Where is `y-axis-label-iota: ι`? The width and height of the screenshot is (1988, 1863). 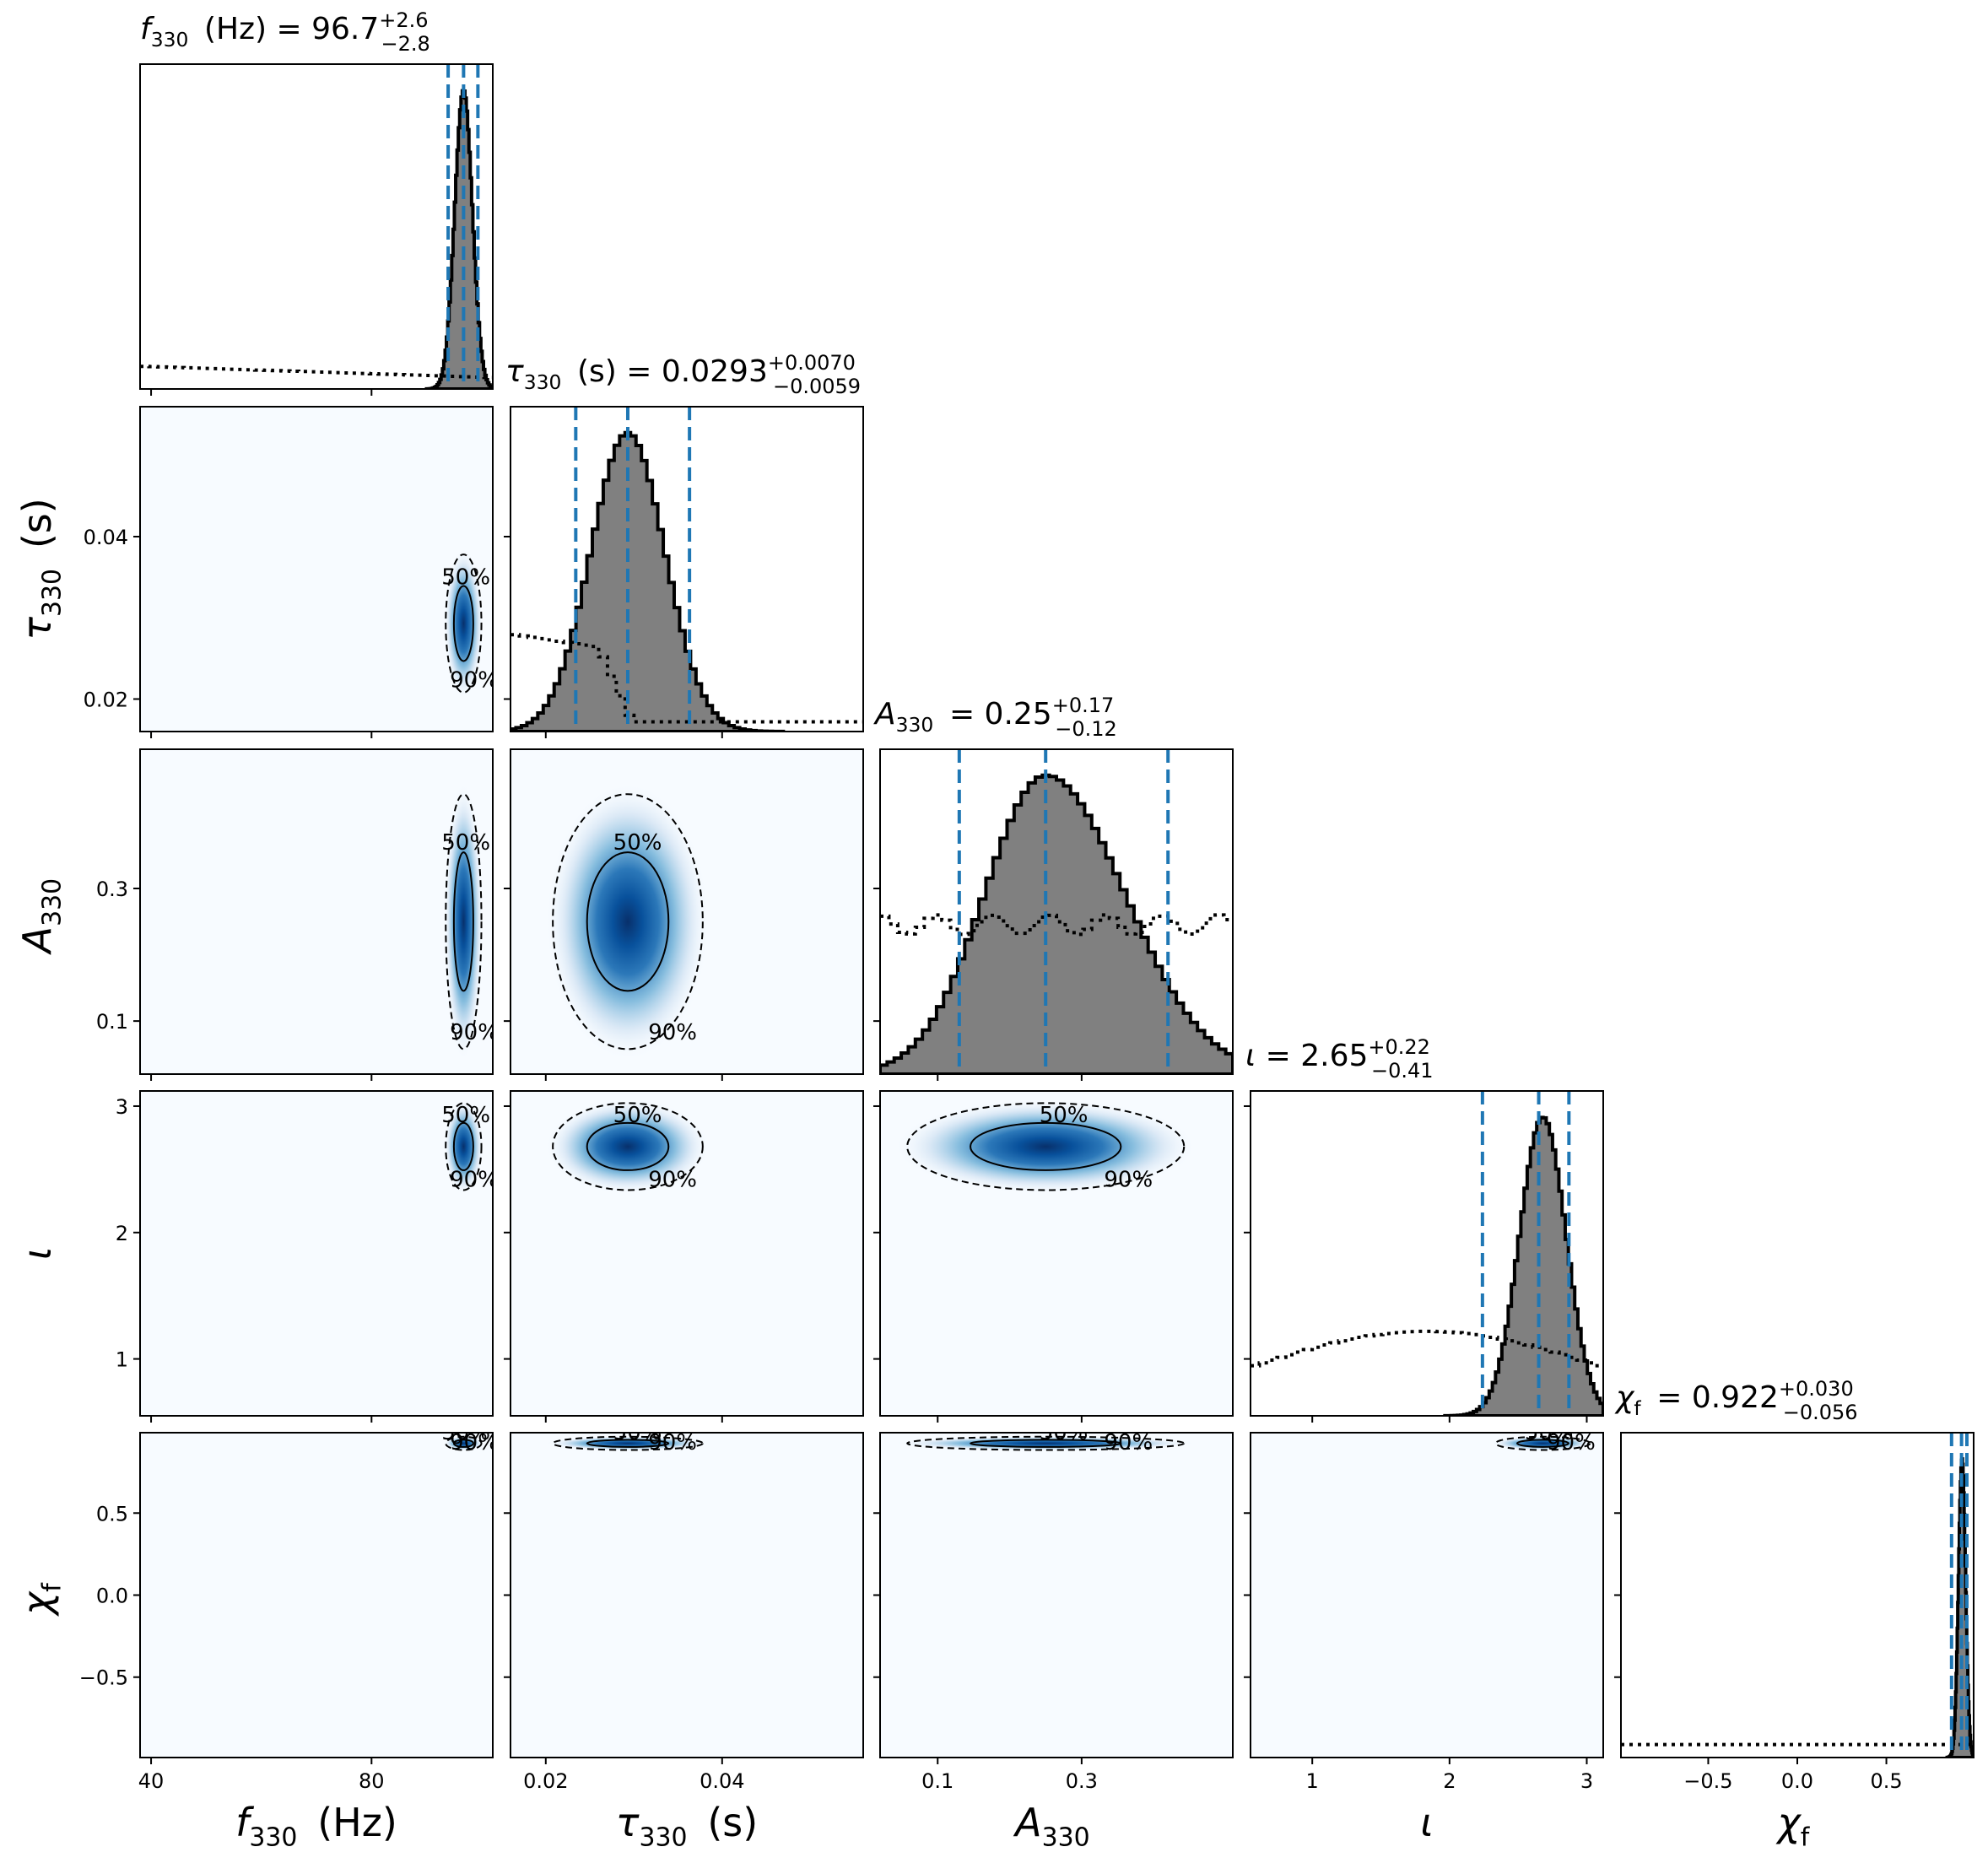
y-axis-label-iota: ι is located at coordinates (37, 1254).